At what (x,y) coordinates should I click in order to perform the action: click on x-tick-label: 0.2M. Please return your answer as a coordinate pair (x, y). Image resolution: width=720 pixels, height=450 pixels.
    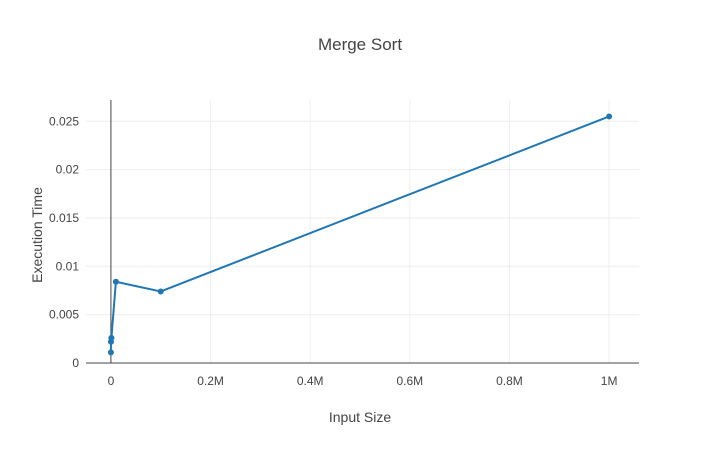
    Looking at the image, I should click on (210, 381).